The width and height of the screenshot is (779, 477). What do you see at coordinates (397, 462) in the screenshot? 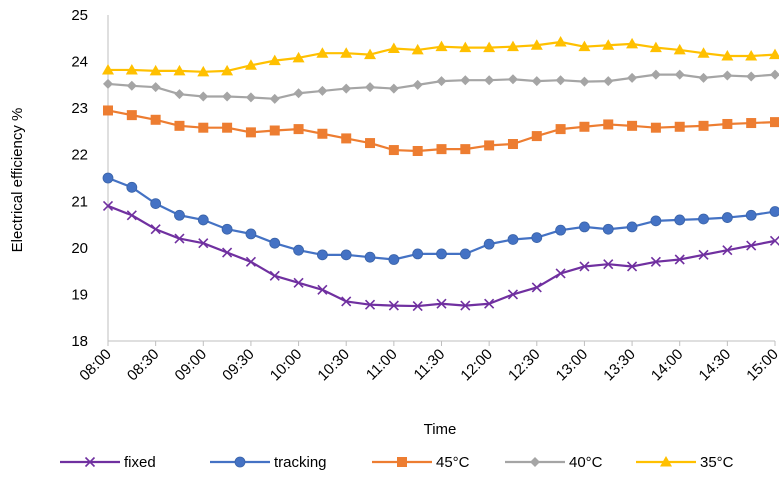
I see `legend: fixed tracking 45°C 40°C 35°C` at bounding box center [397, 462].